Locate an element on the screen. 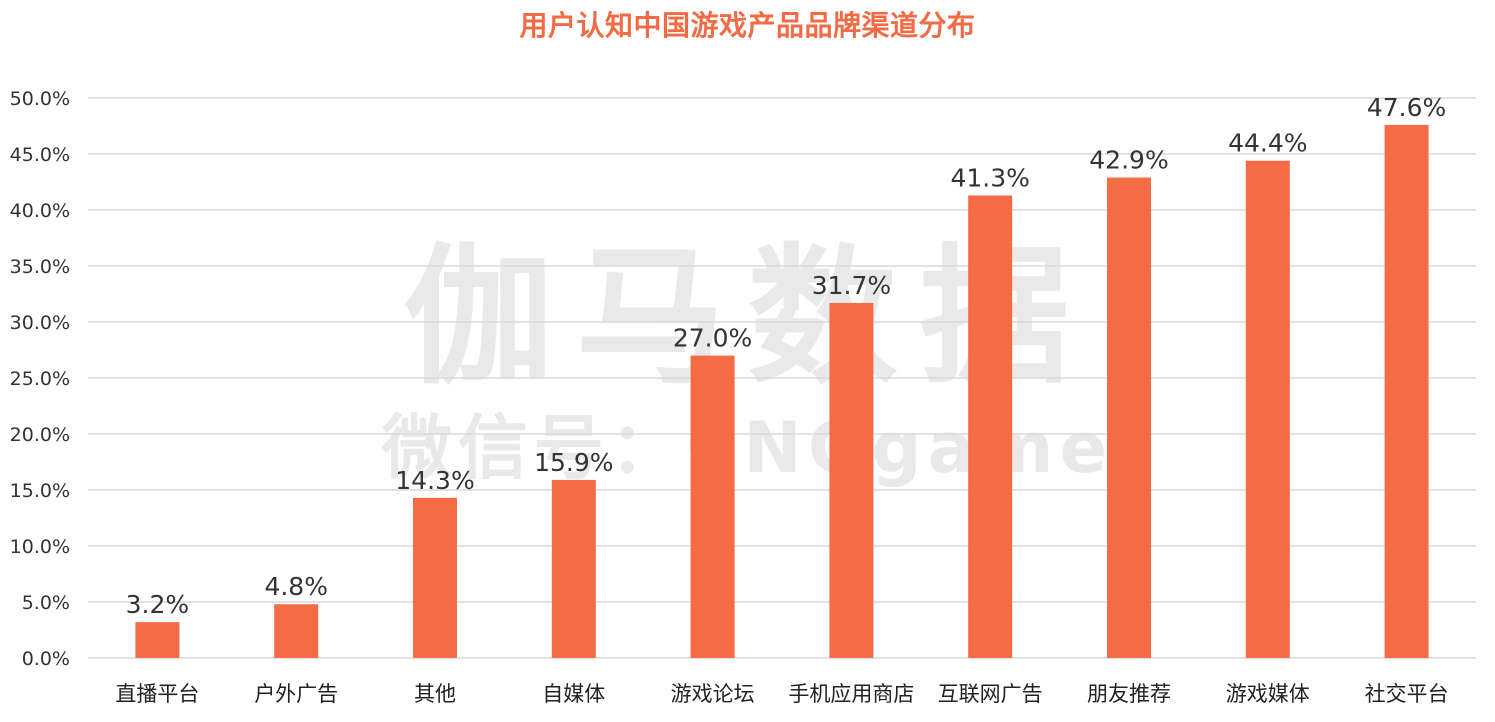 The height and width of the screenshot is (722, 1495). y-tick-label: 35.0% is located at coordinates (40, 267).